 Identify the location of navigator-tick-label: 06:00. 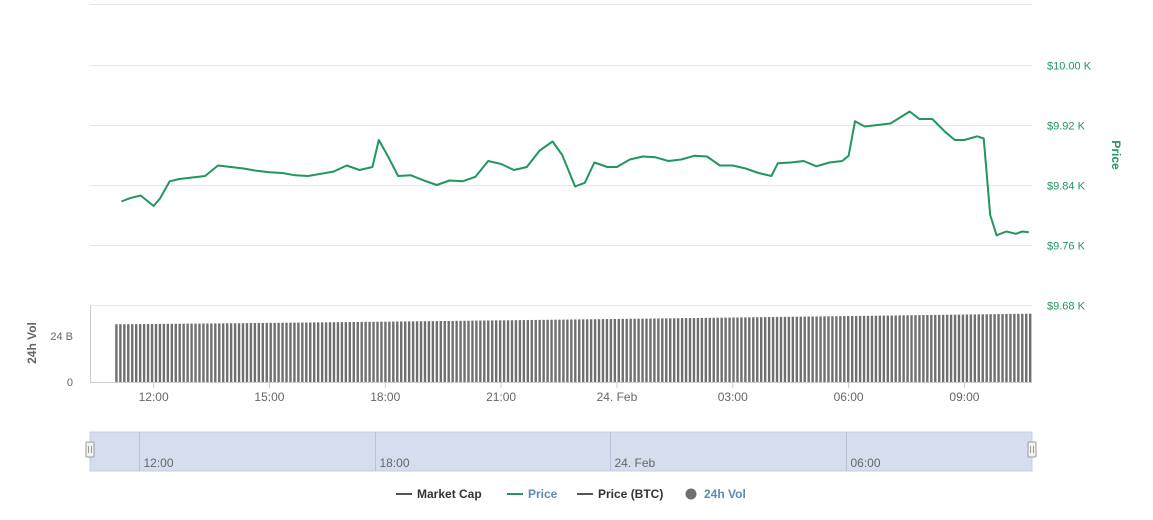
(866, 463).